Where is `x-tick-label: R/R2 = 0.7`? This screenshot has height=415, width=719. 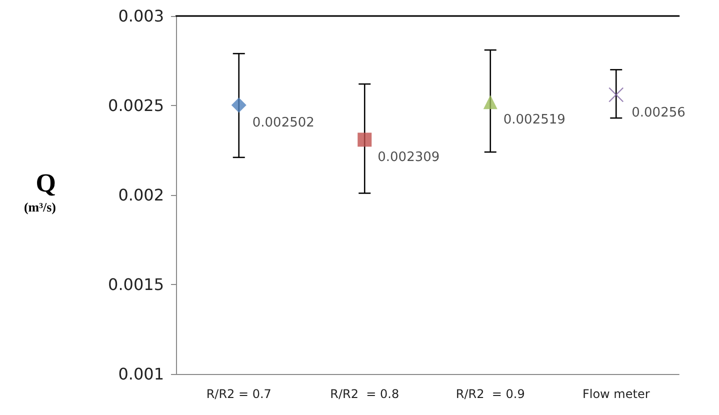 x-tick-label: R/R2 = 0.7 is located at coordinates (239, 394).